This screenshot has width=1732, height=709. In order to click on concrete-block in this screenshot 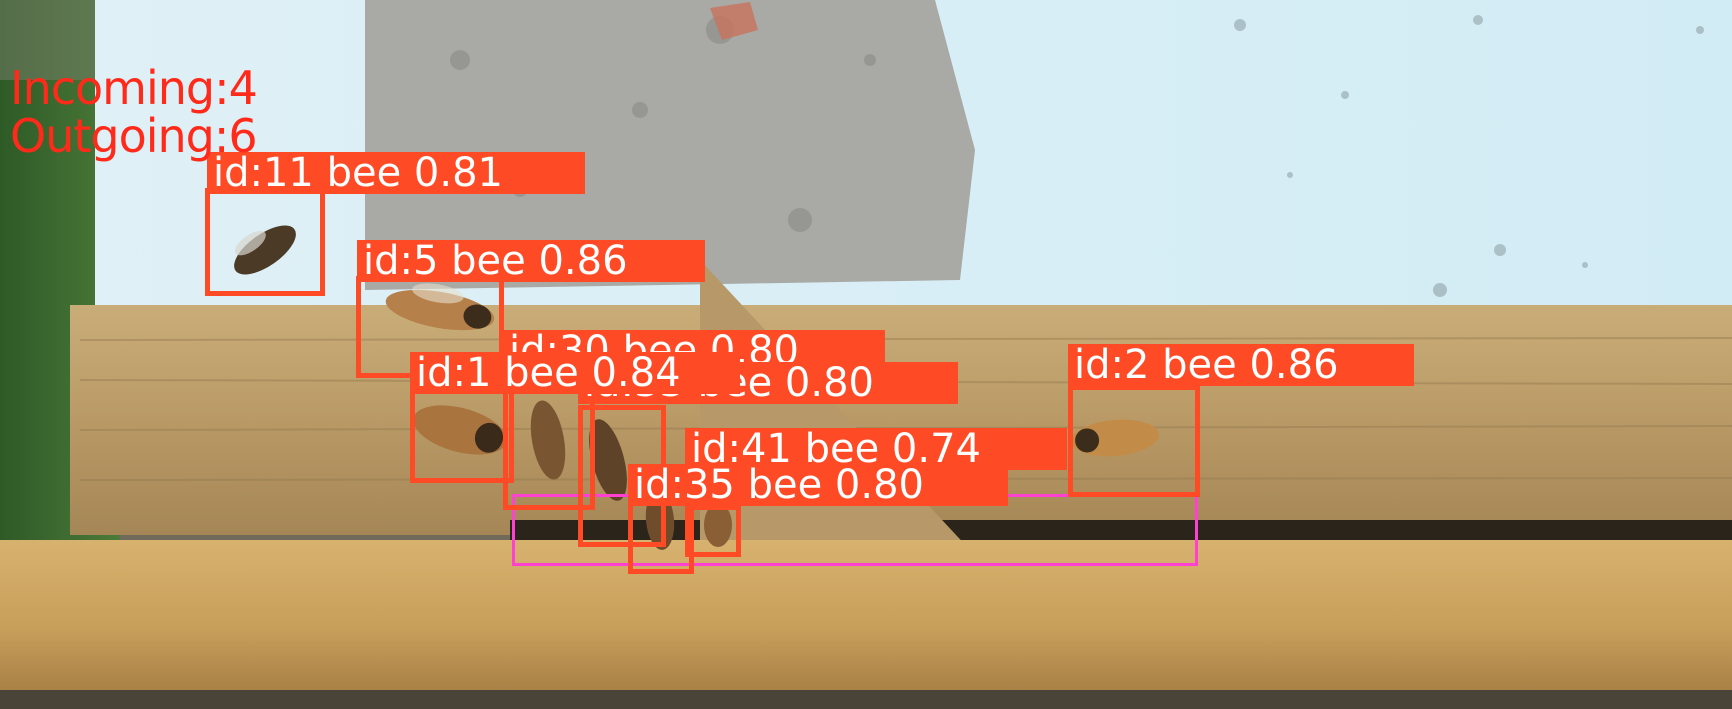, I will do `click(670, 145)`.